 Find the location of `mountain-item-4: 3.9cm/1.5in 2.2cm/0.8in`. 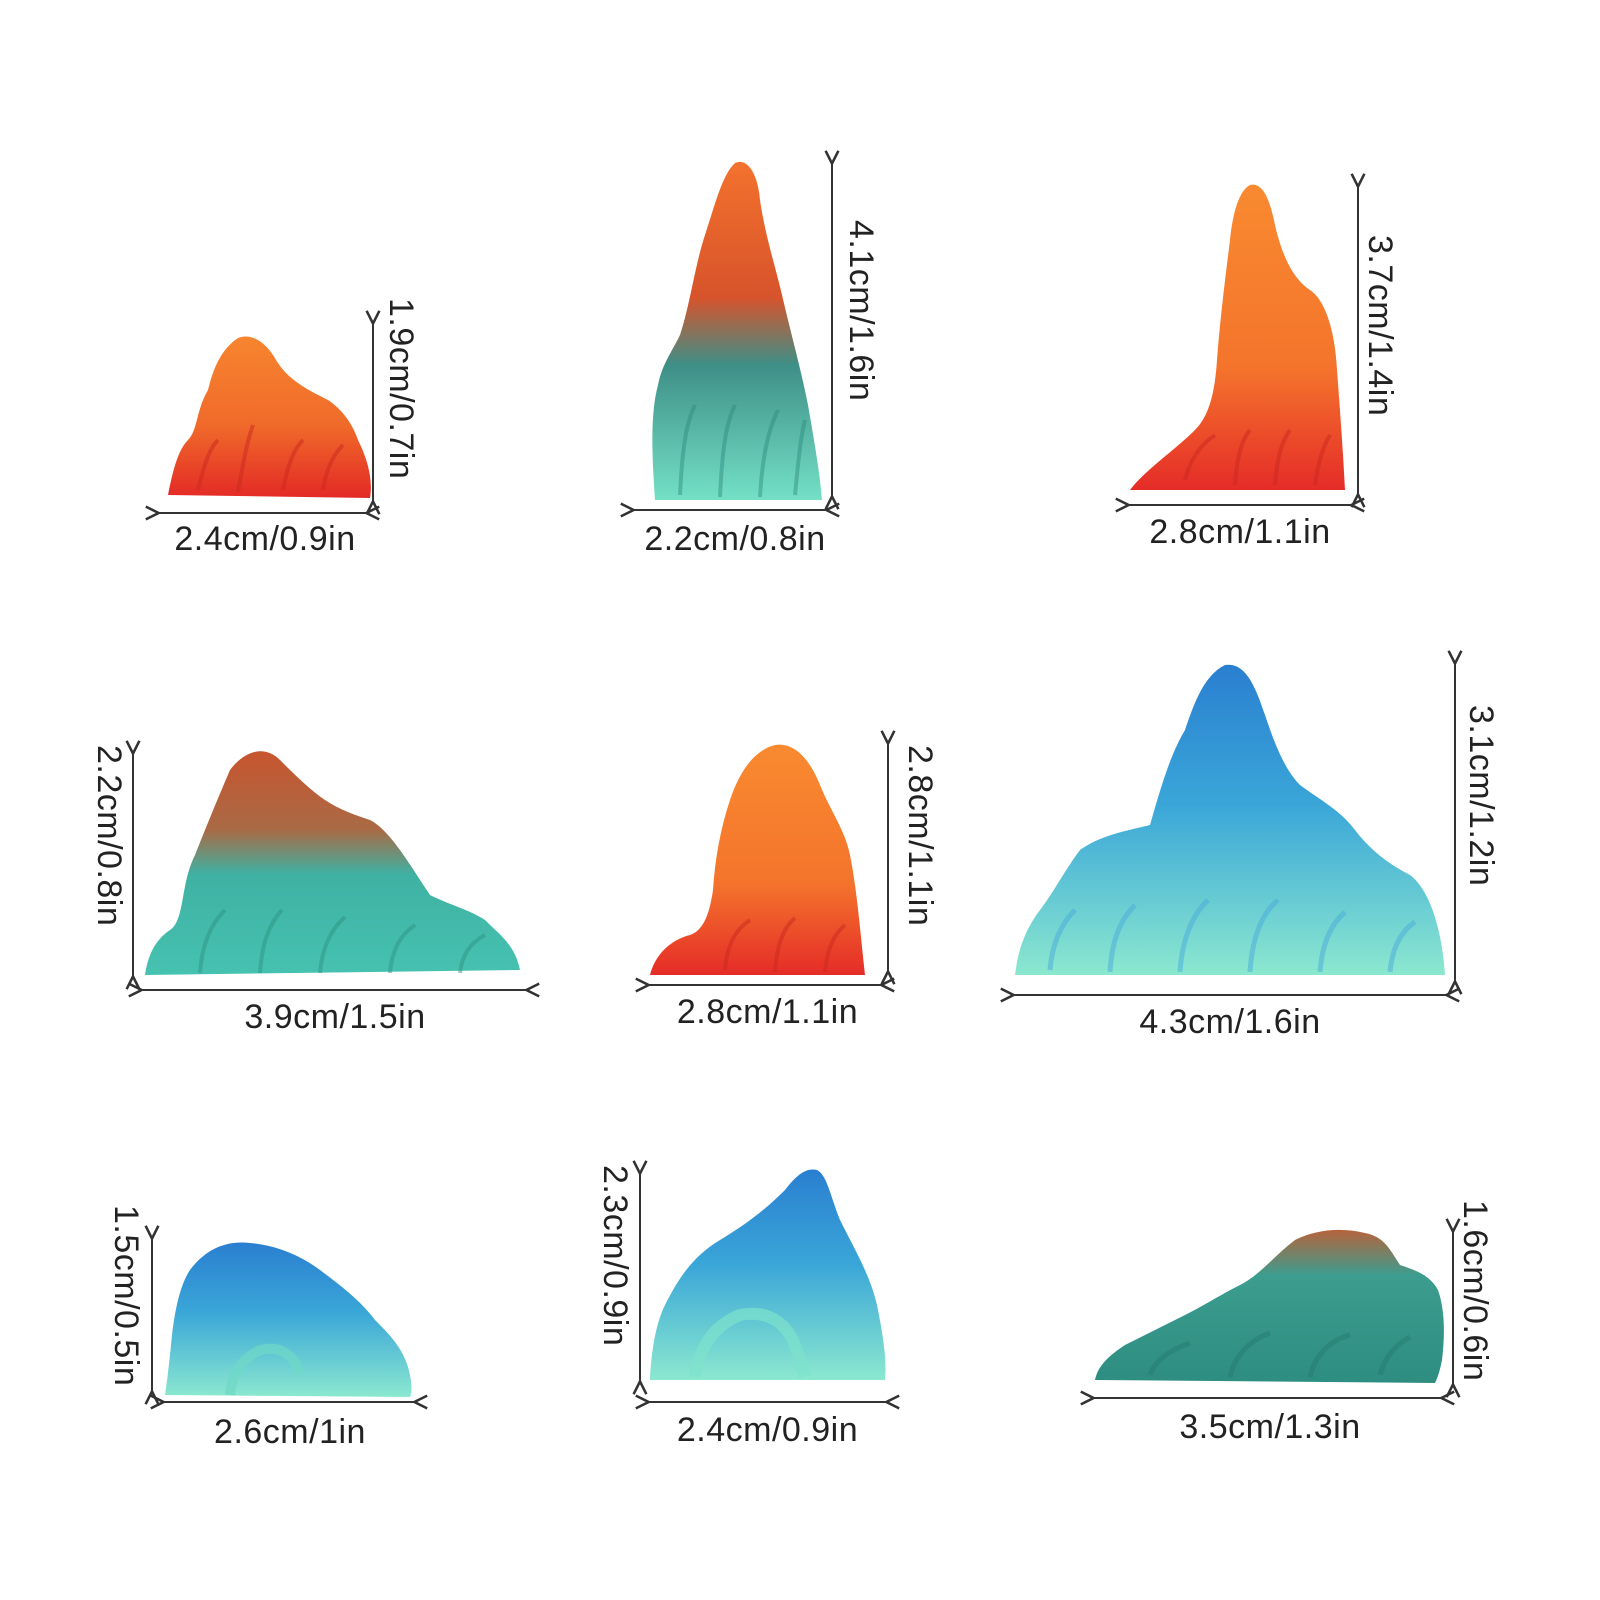

mountain-item-4: 3.9cm/1.5in 2.2cm/0.8in is located at coordinates (315, 895).